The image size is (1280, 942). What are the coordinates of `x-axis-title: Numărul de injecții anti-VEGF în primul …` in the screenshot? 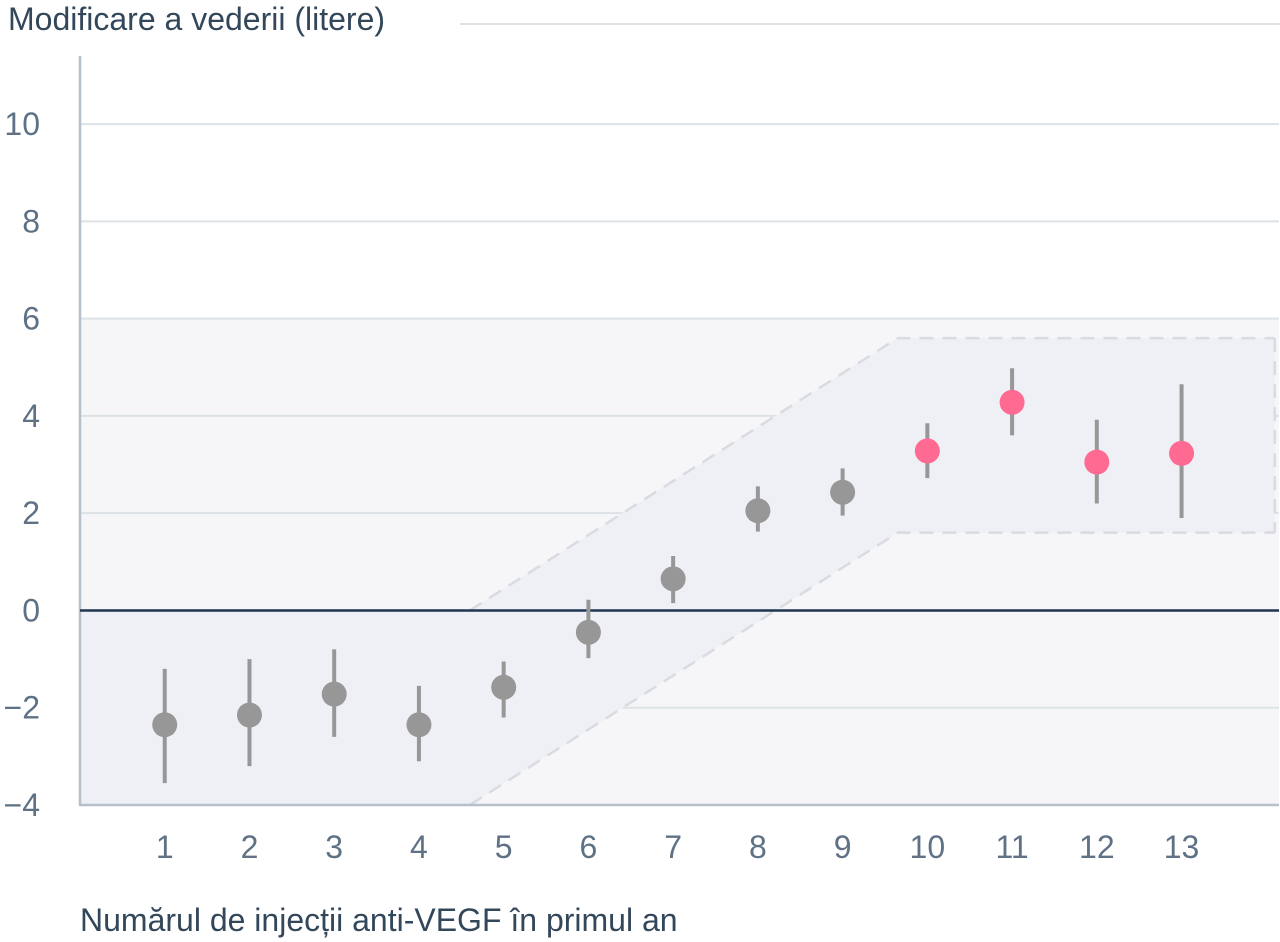 It's located at (379, 920).